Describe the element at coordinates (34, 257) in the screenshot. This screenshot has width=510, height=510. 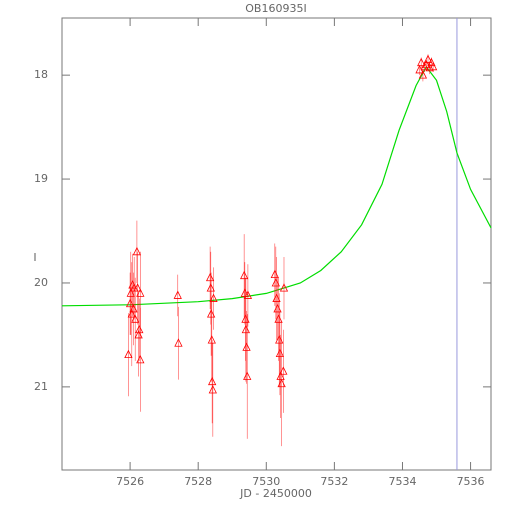
I see `y-axis-label: I` at that location.